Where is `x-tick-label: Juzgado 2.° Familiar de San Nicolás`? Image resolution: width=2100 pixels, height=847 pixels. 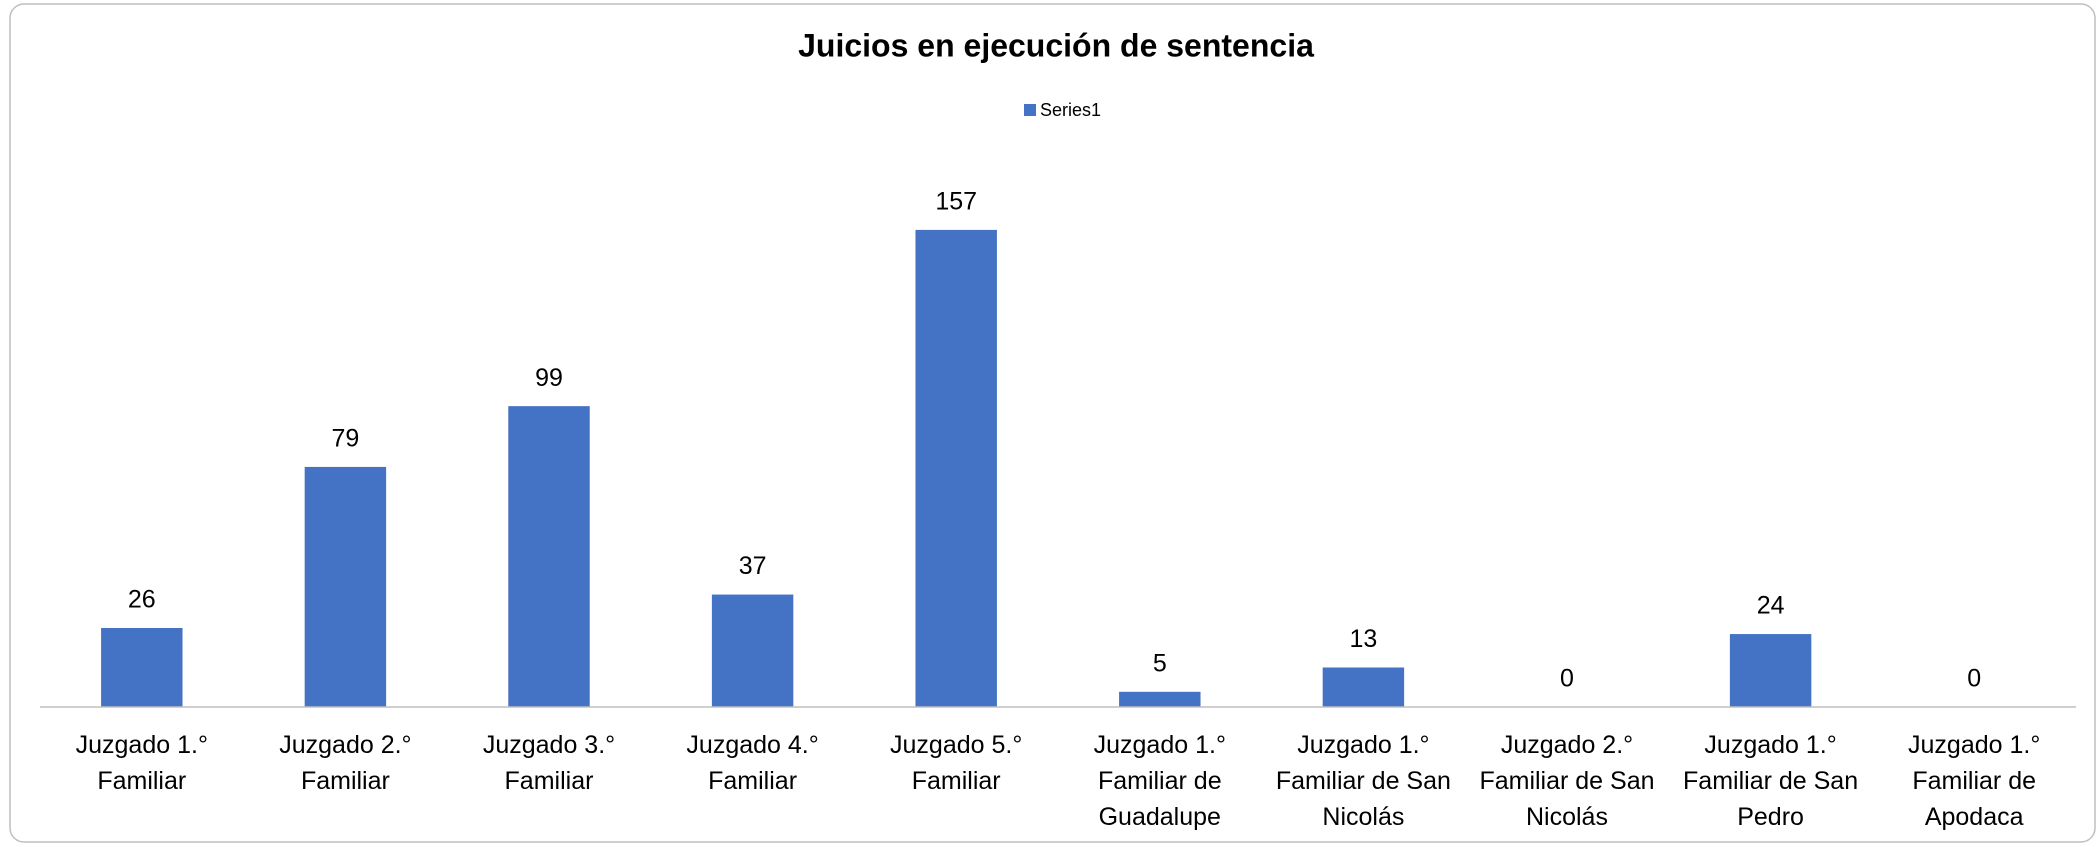
x-tick-label: Juzgado 2.° Familiar de San Nicolás is located at coordinates (1567, 781).